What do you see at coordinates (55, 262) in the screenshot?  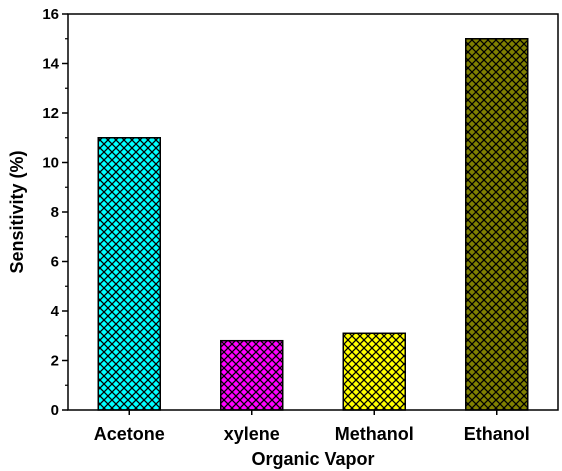 I see `y-tick-label: 6` at bounding box center [55, 262].